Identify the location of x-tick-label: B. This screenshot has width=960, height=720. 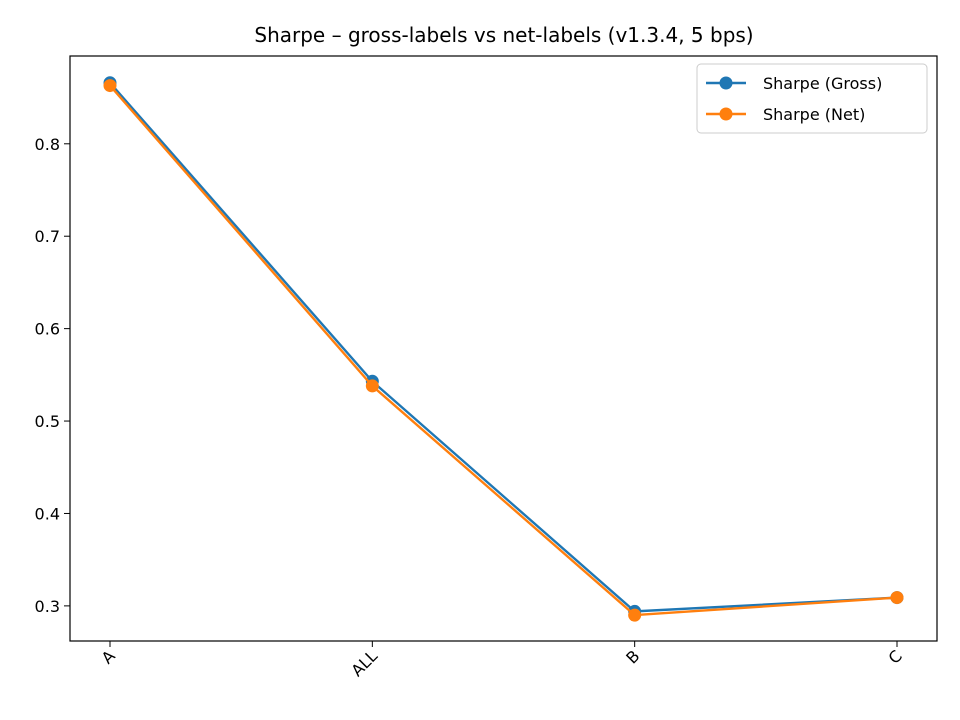
(632, 656).